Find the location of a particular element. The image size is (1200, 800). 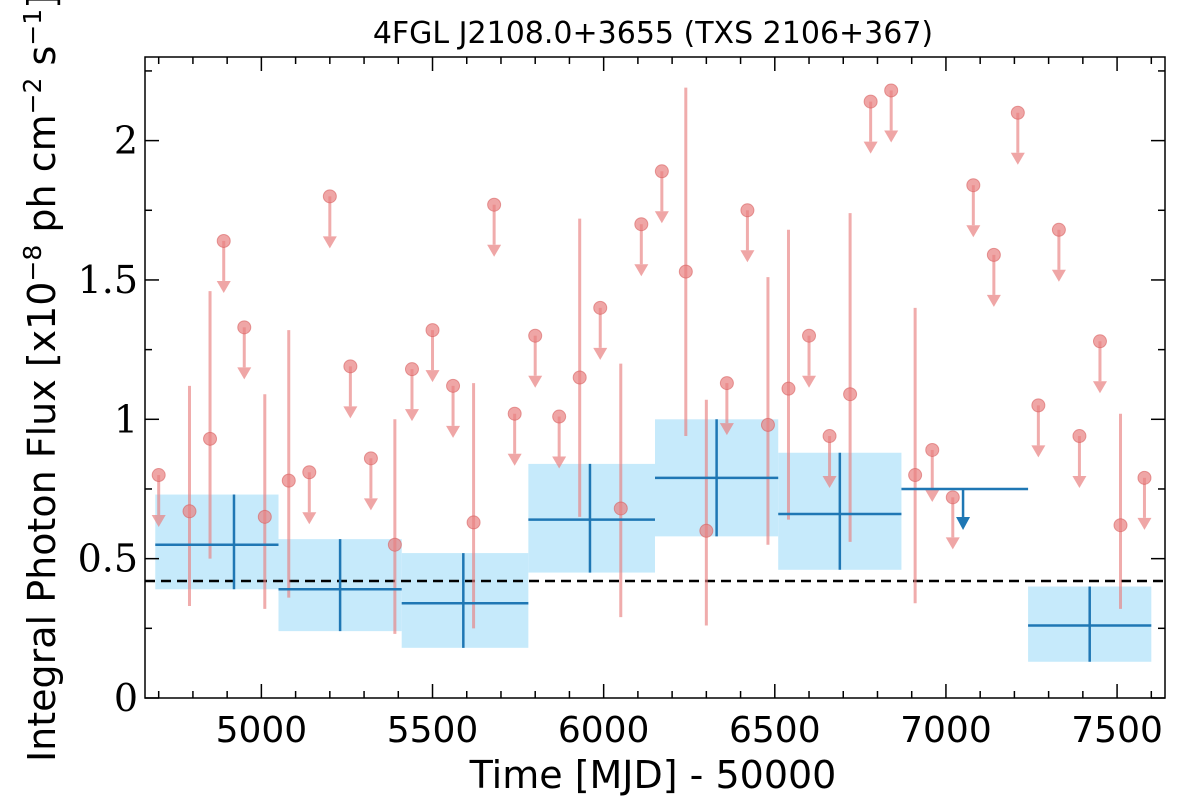

y-tick-label: 0 is located at coordinates (126, 698).